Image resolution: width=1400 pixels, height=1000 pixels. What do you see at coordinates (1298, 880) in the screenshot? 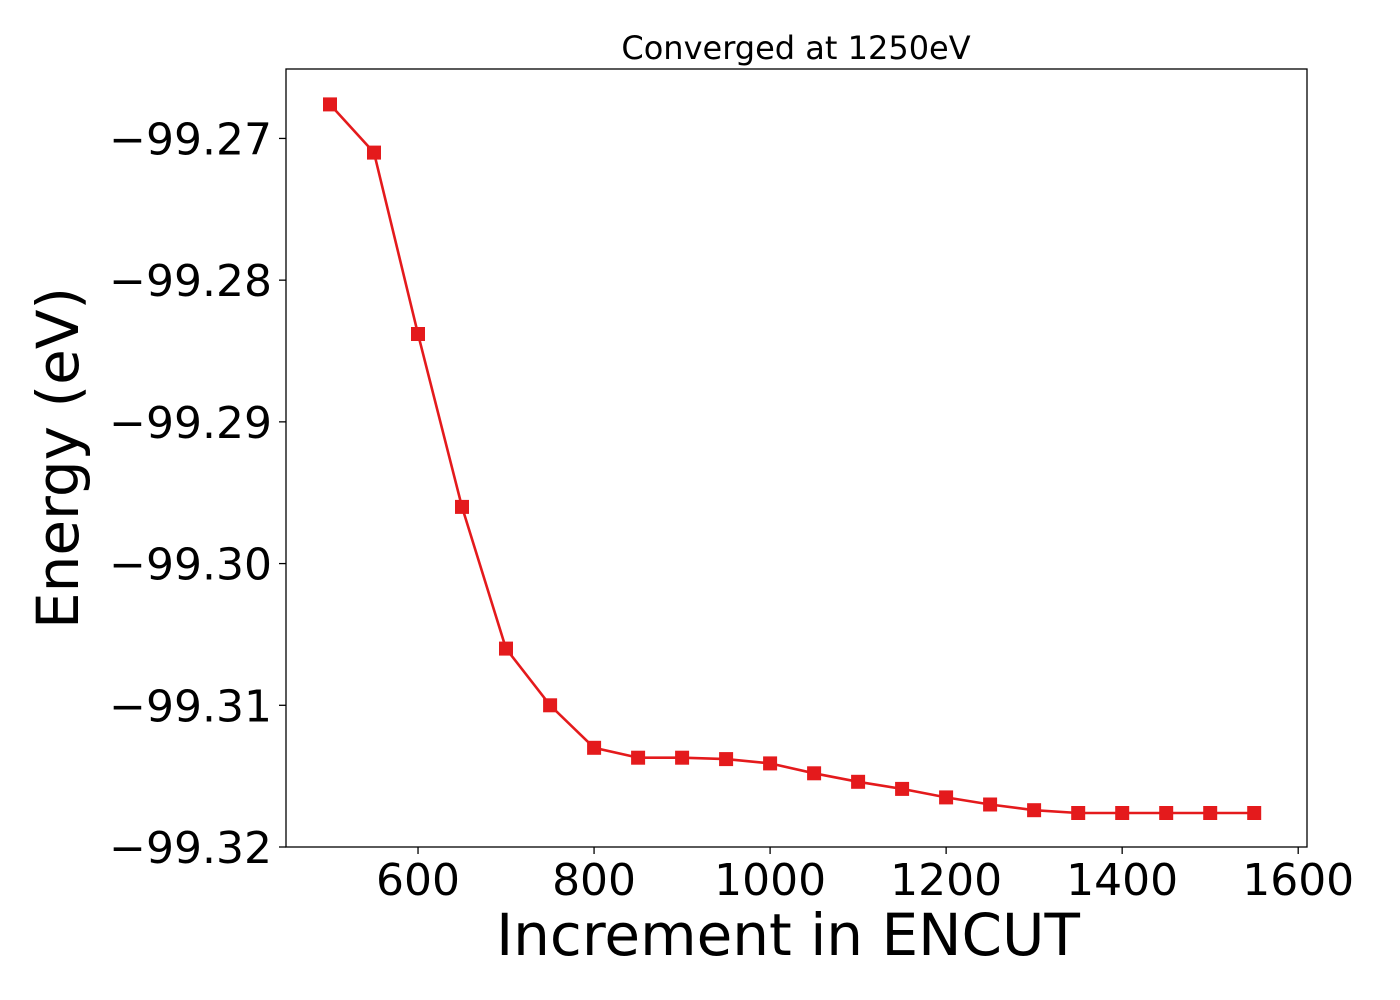
I see `x-tick-label: 1600` at bounding box center [1298, 880].